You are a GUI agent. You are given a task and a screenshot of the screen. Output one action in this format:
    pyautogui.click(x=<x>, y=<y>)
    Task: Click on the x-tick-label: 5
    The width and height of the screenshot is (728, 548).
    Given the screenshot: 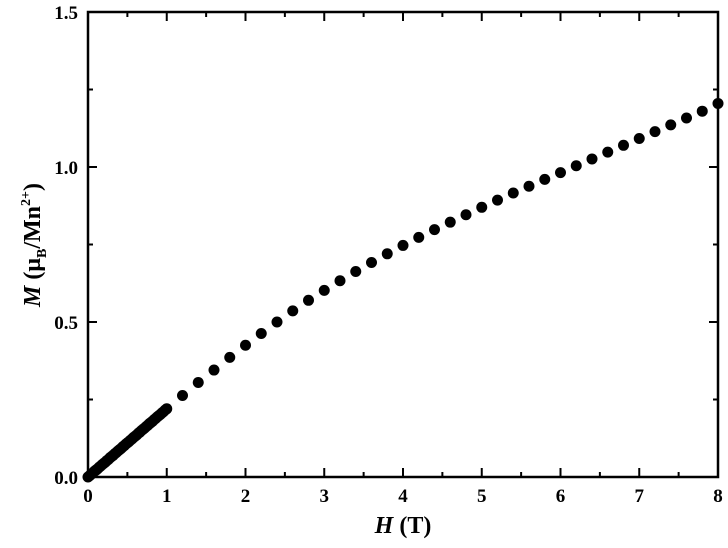 What is the action you would take?
    pyautogui.click(x=482, y=496)
    